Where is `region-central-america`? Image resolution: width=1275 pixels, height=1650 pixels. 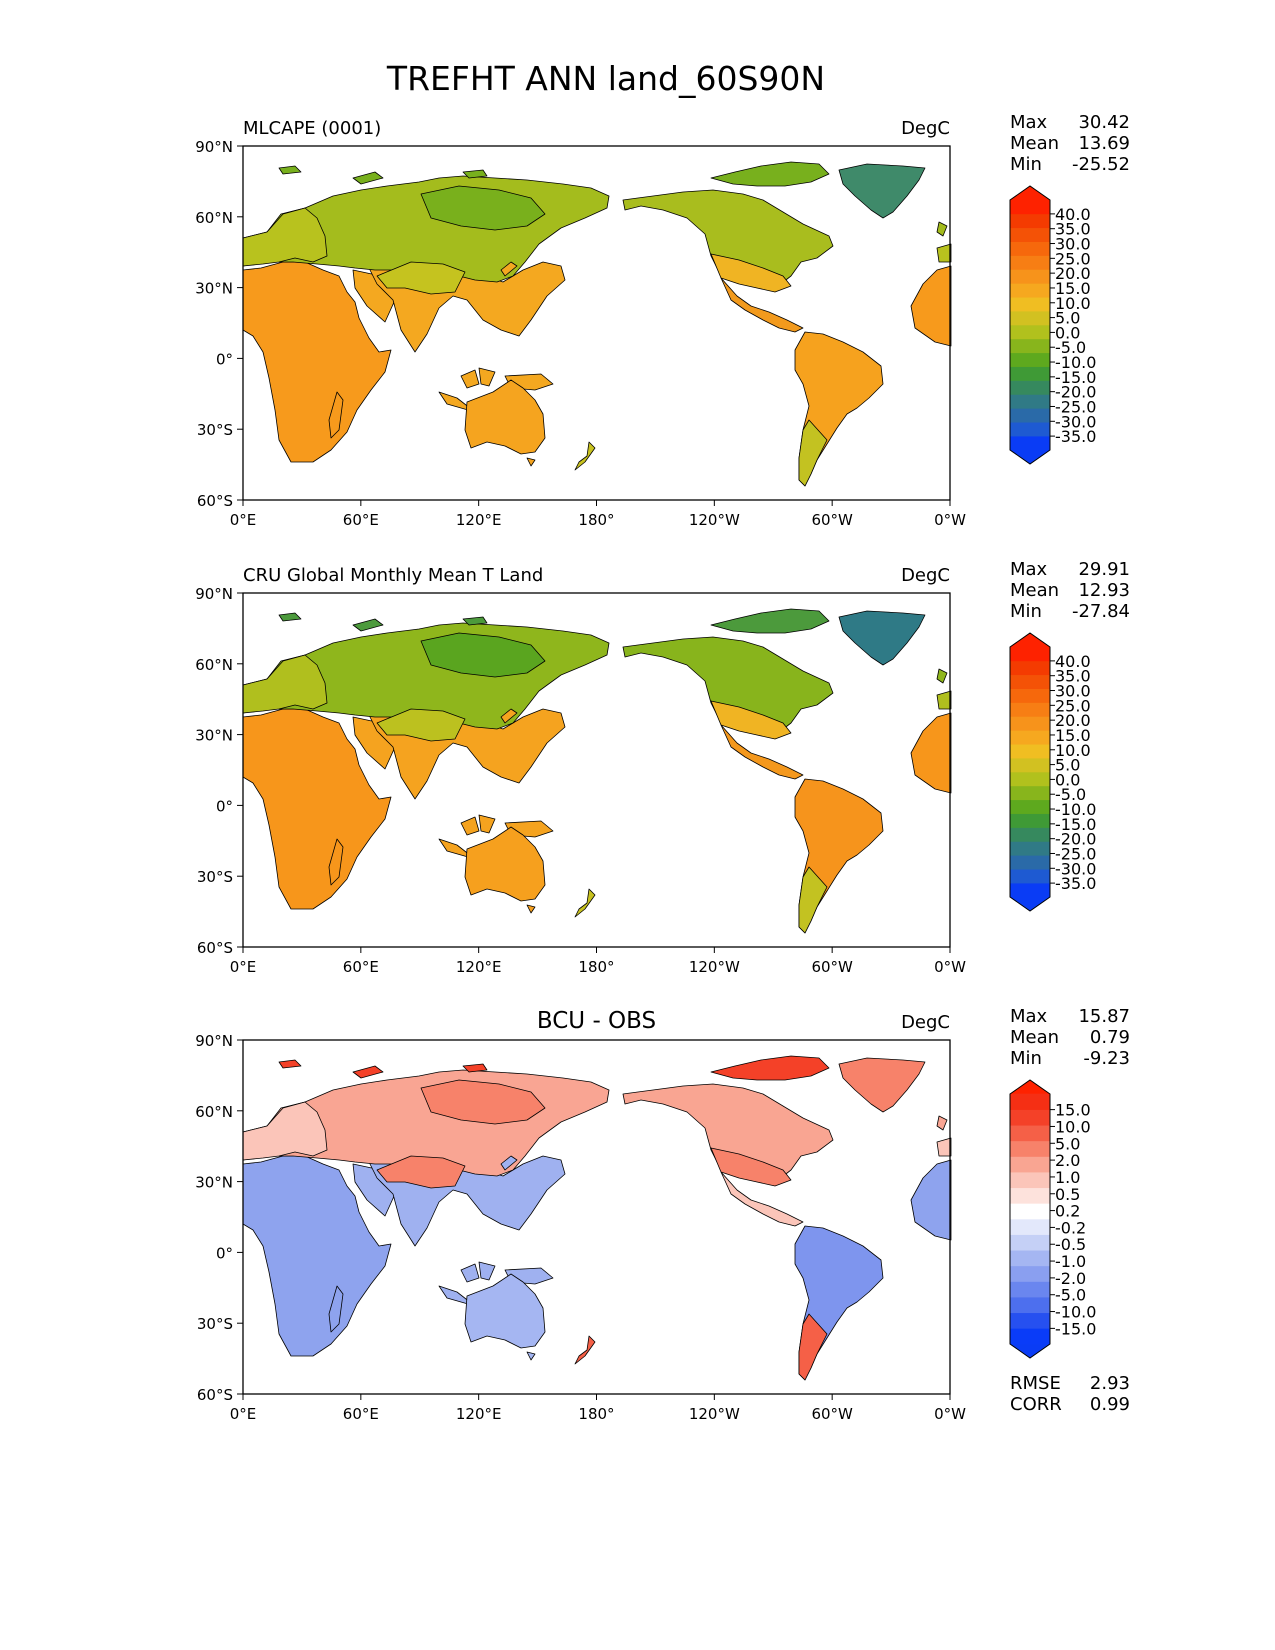
region-central-america is located at coordinates (762, 1199).